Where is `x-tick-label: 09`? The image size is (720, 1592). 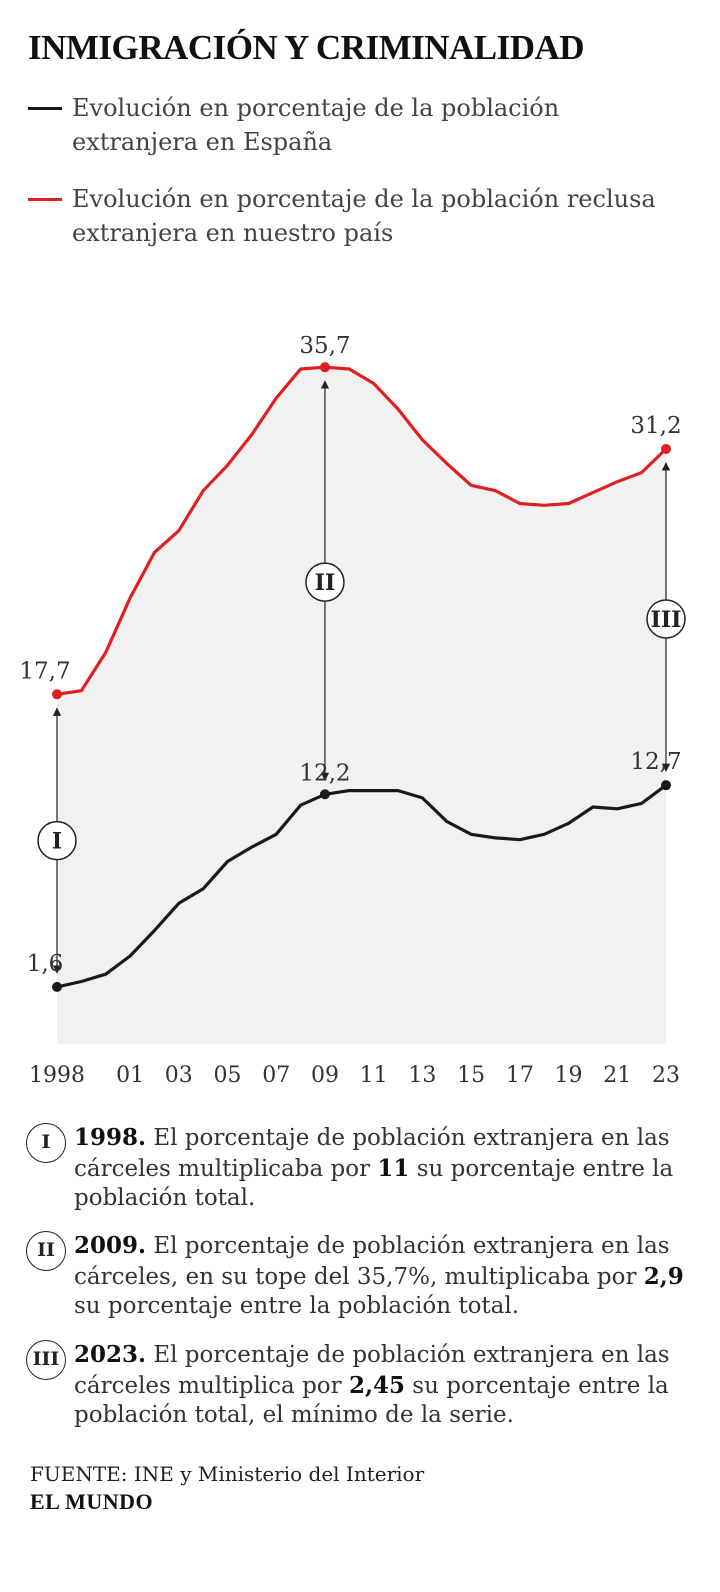
x-tick-label: 09 is located at coordinates (325, 1075).